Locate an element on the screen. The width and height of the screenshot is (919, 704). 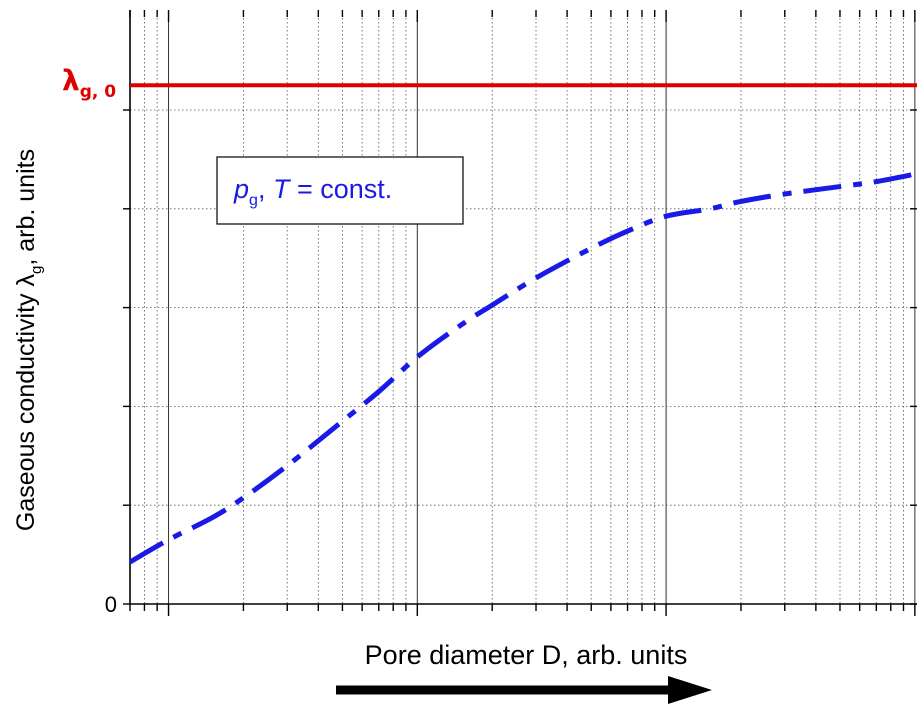
annotation-frame is located at coordinates (340, 190).